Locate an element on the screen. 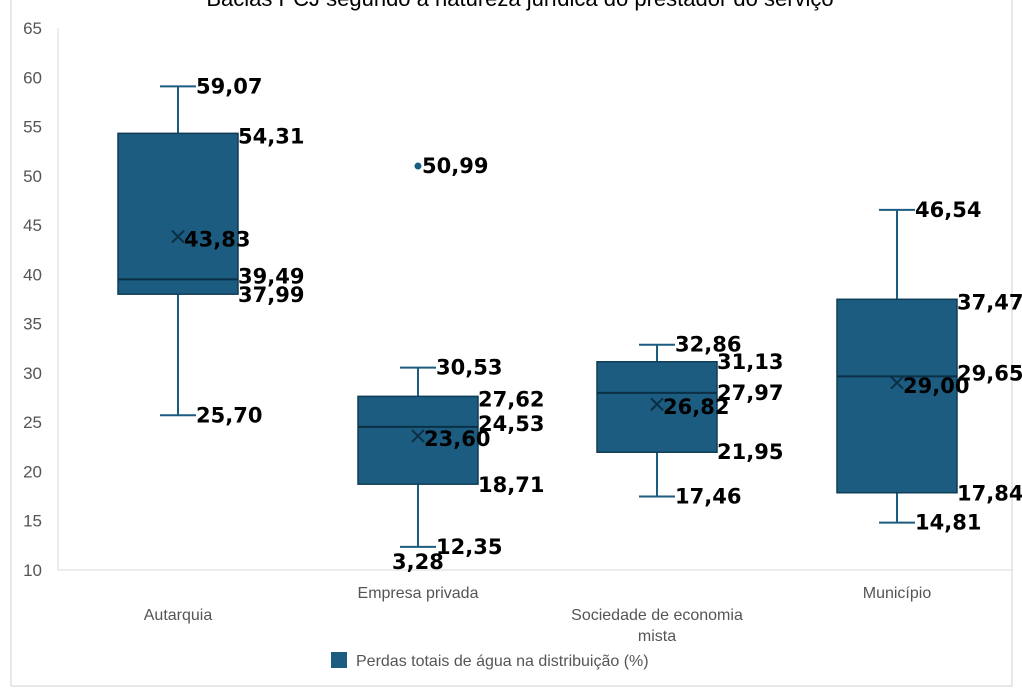  x-category-label: Sociedade de economia is located at coordinates (657, 615).